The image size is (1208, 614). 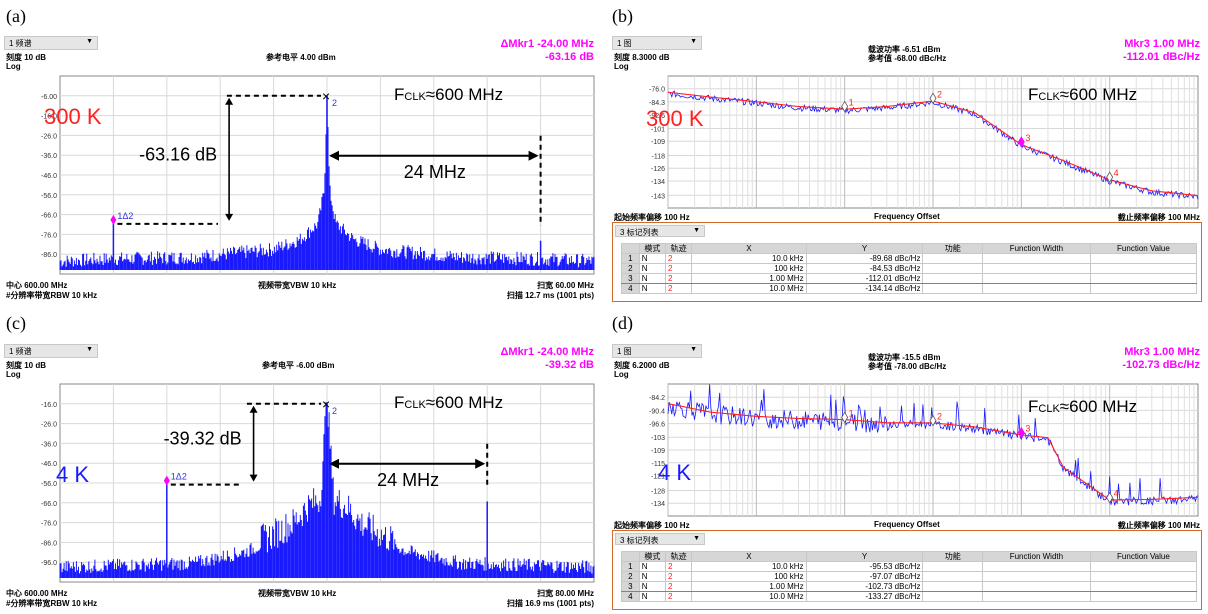 I want to click on table-header-cell: X, so click(x=749, y=556).